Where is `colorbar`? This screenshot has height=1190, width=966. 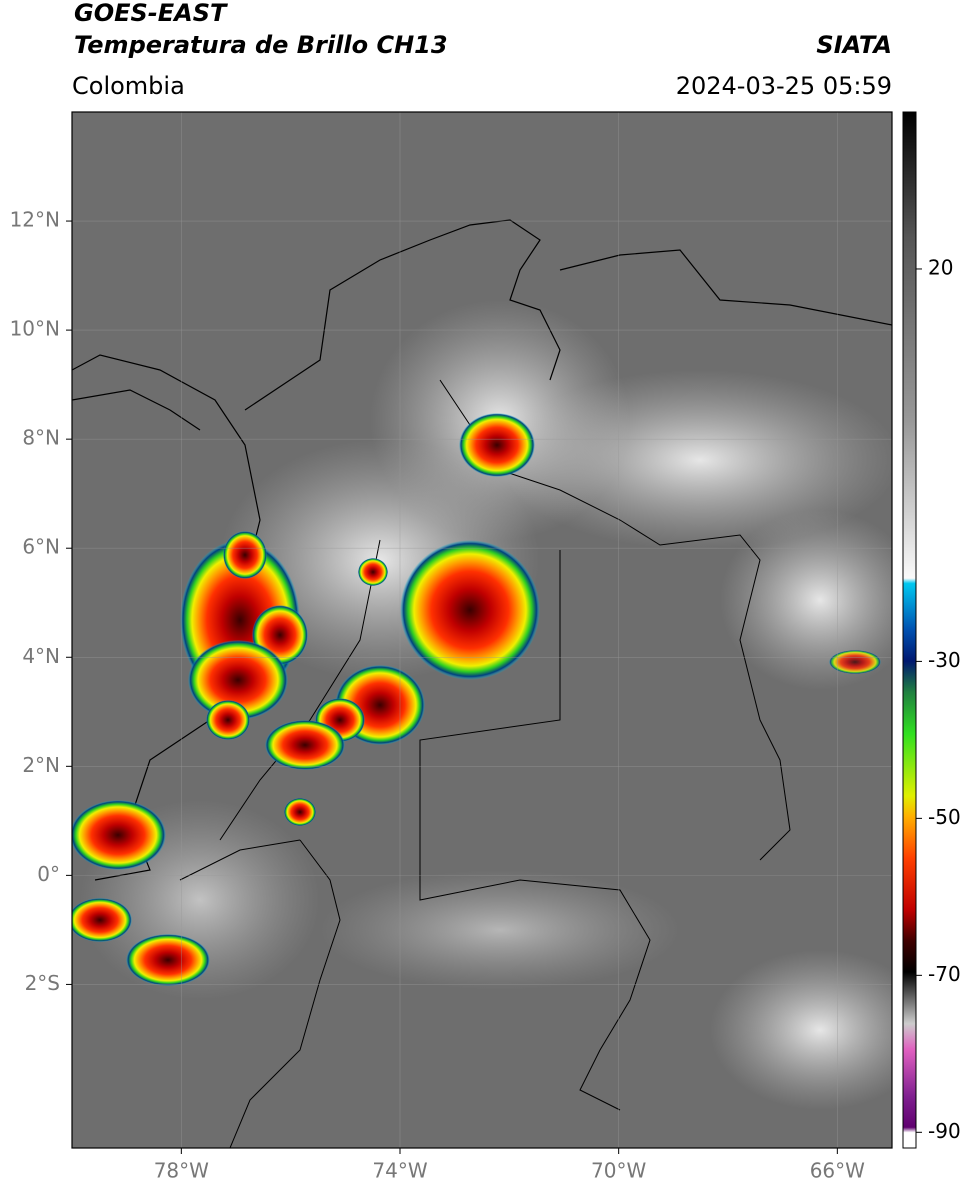
colorbar is located at coordinates (909, 630).